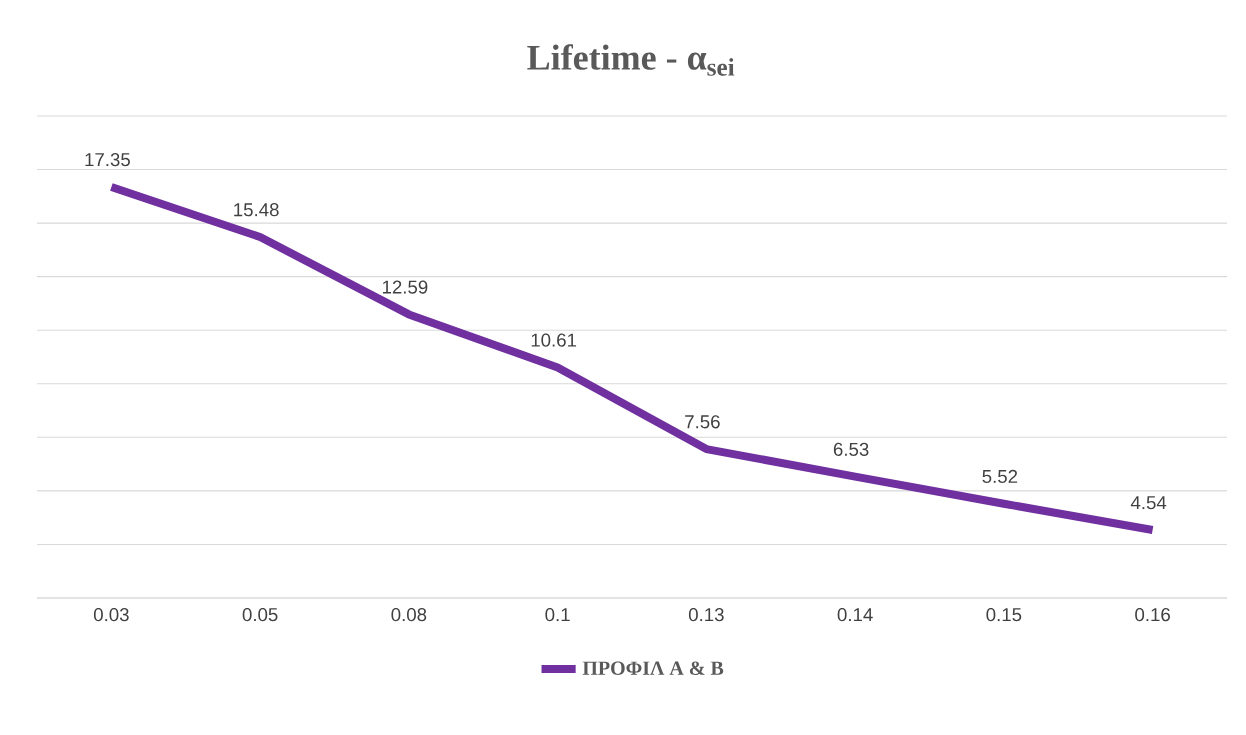 This screenshot has height=735, width=1246. I want to click on data-label: 10.61, so click(554, 340).